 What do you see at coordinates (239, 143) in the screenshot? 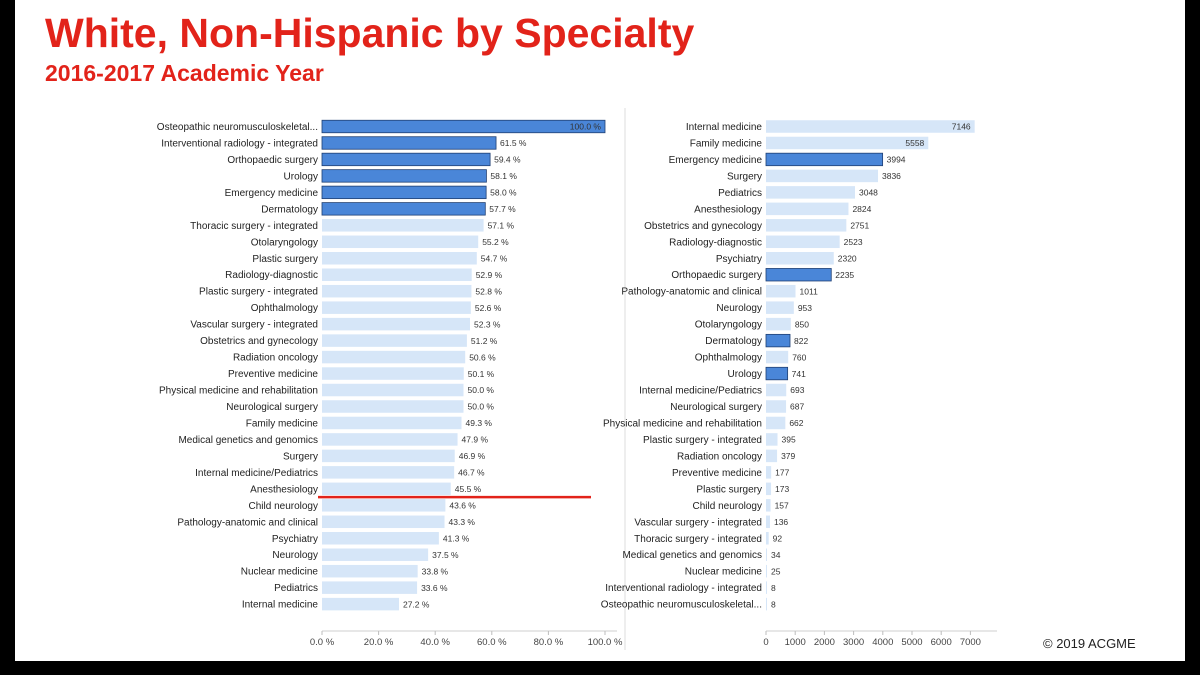
I see `category-label: Interventional radiology - integrated` at bounding box center [239, 143].